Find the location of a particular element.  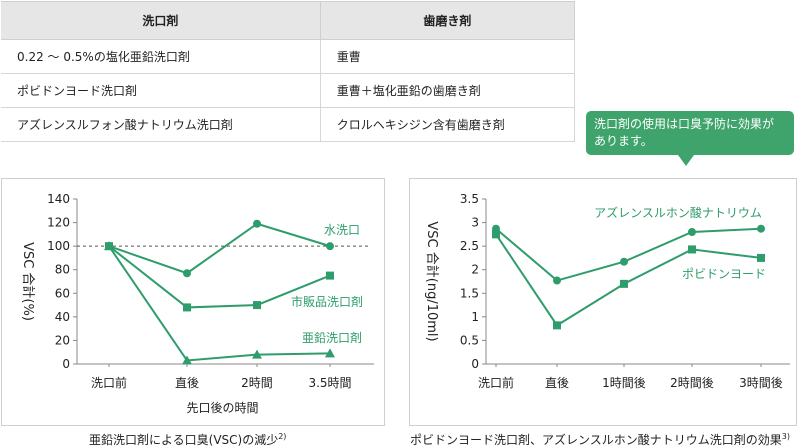

table-header-toothpaste: 歯磨き剤 is located at coordinates (447, 20).